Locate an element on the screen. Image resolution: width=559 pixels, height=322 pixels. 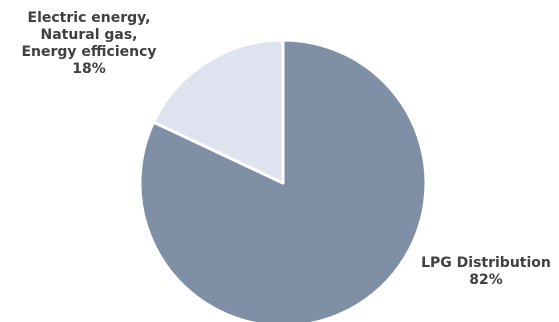
data-label-lpg-distribution: LPG Distribution 82% is located at coordinates (486, 271).